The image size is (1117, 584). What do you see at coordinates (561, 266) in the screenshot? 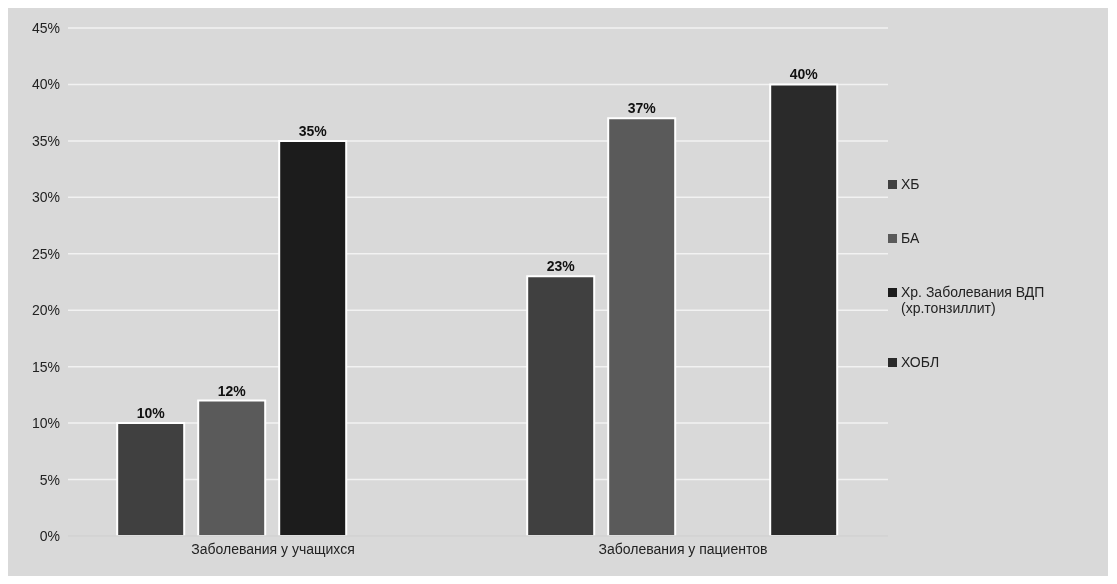
I see `data-label: 23%` at bounding box center [561, 266].